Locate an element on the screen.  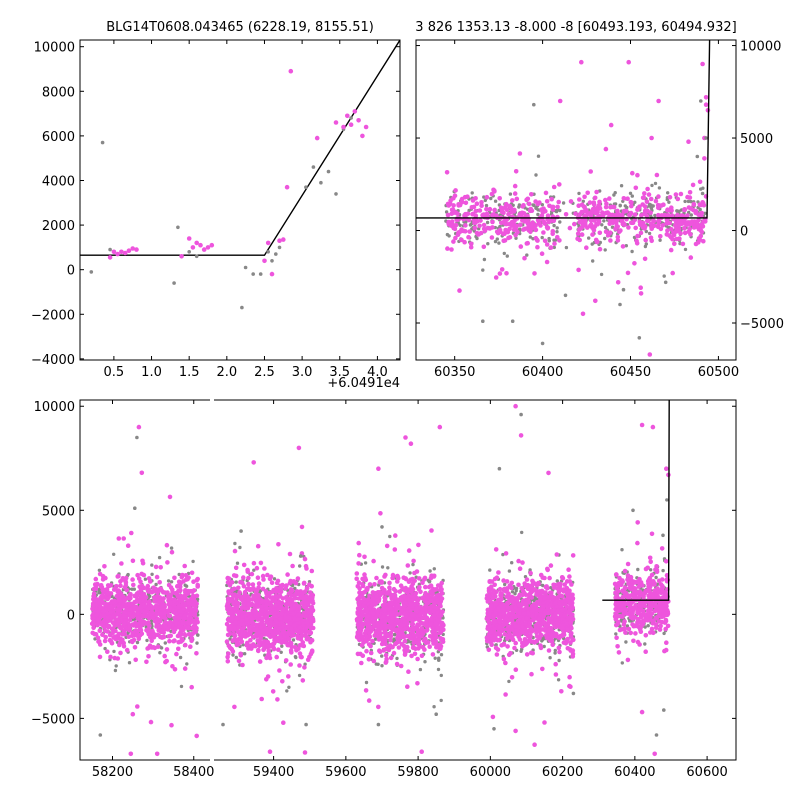
tl-ytick-label: 4000 is located at coordinates (58, 181).